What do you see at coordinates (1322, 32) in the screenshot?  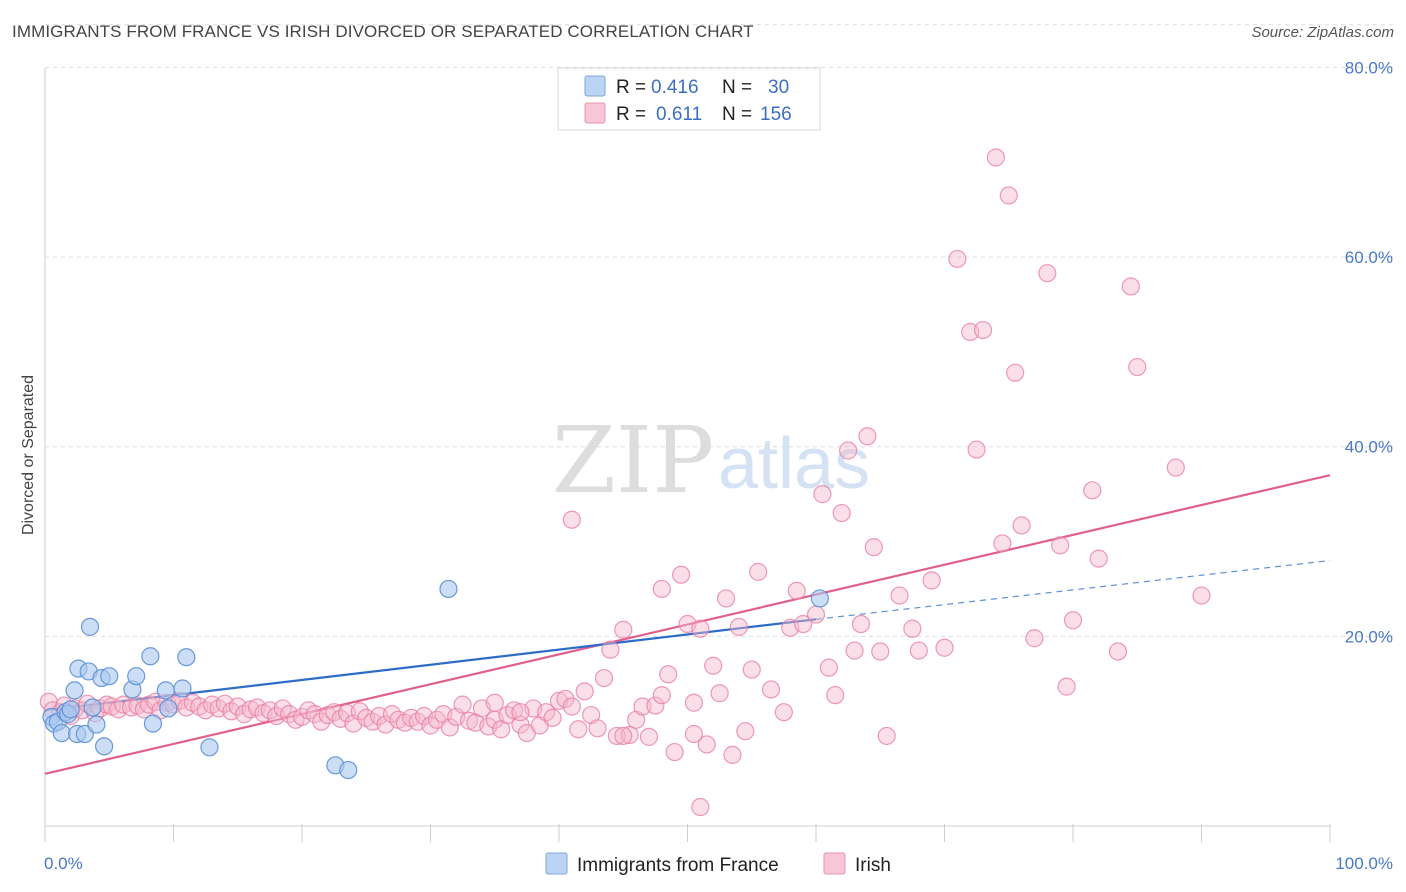 I see `source-label: Source: ZipAtlas.com` at bounding box center [1322, 32].